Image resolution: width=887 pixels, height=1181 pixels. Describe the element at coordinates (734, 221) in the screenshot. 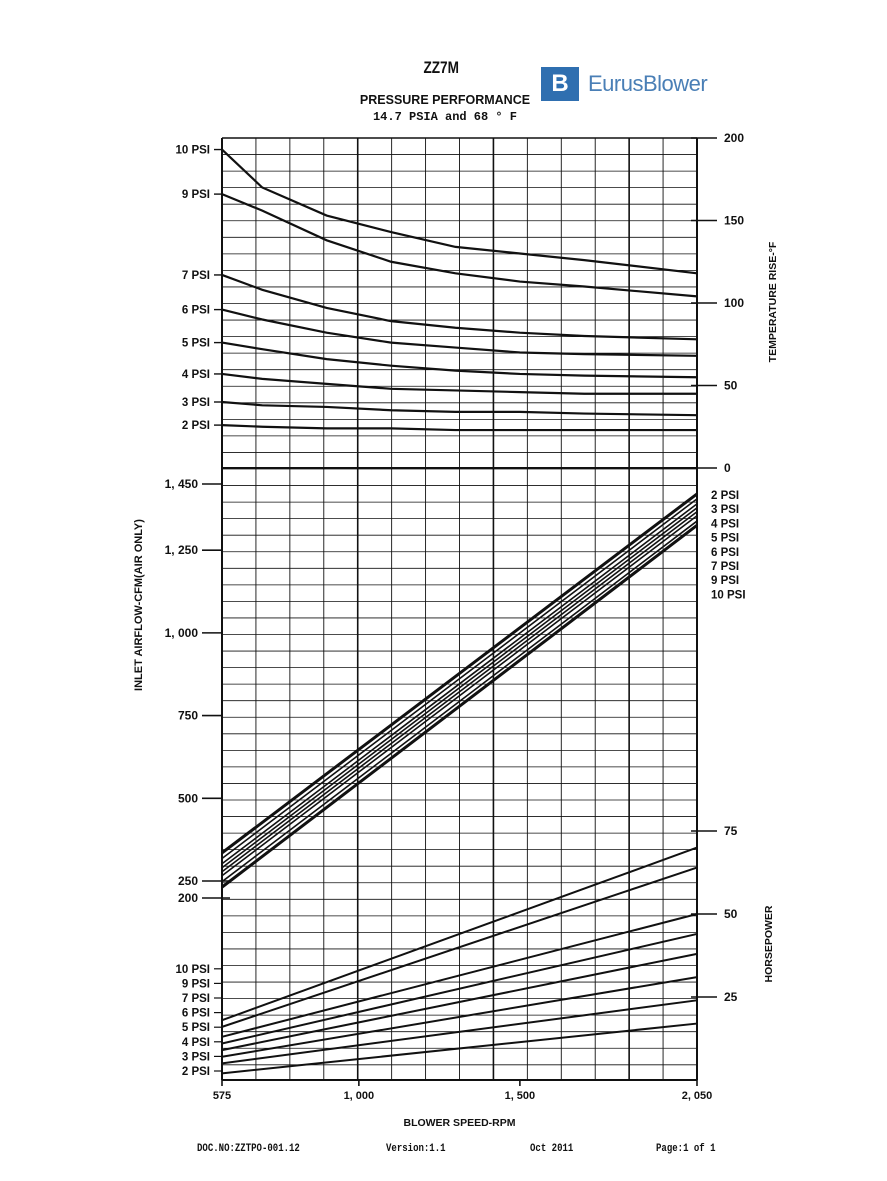

I see `temp-tick-label: 150` at that location.